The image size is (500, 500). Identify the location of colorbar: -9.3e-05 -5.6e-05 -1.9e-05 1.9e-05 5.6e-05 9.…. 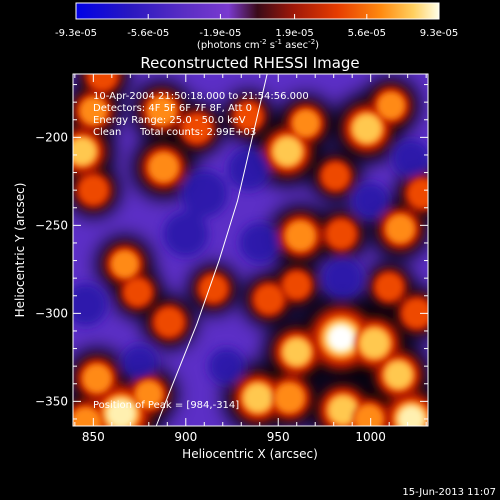
(256, 26).